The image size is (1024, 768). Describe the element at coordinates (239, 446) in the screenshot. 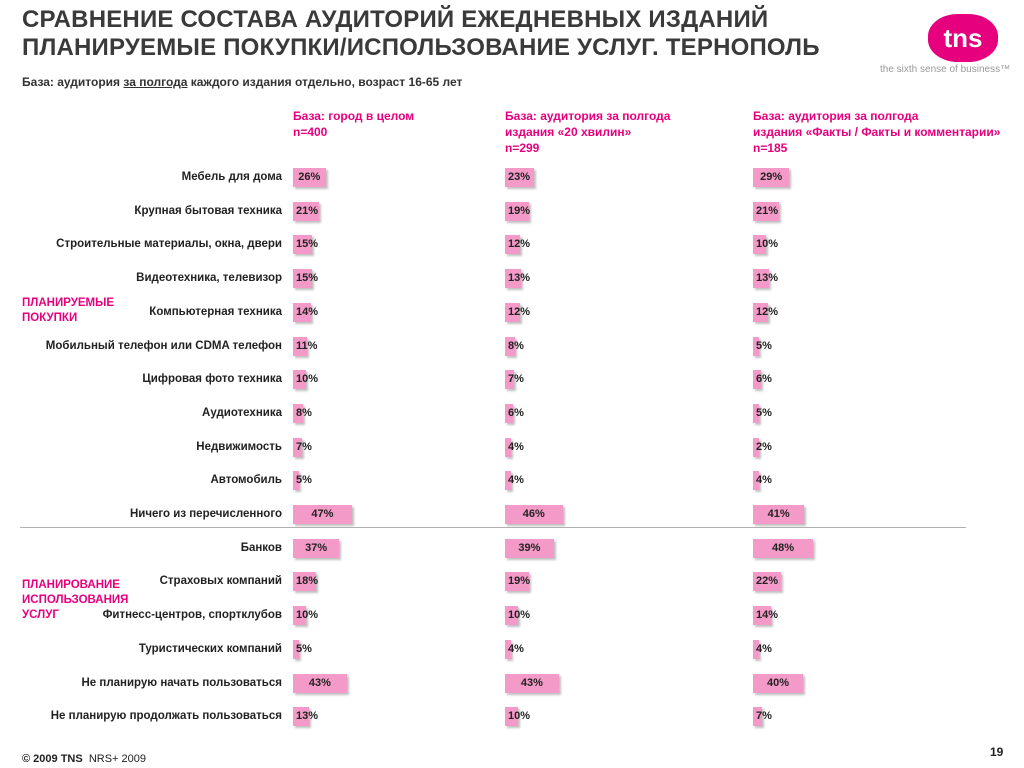

I see `category-label: Недвижимость` at that location.